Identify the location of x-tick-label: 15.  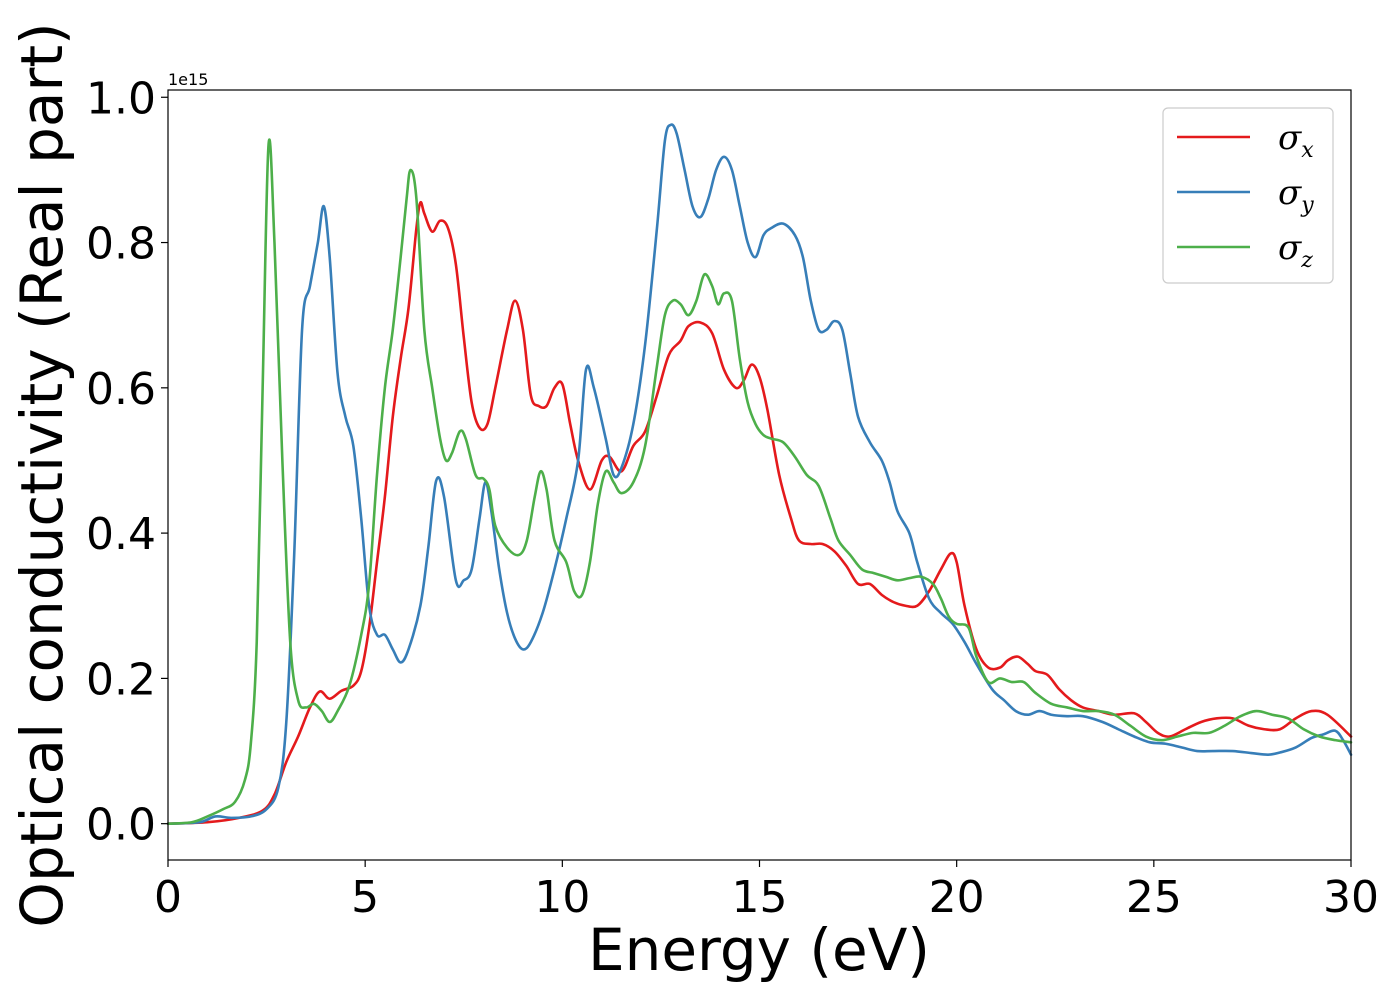
(760, 897).